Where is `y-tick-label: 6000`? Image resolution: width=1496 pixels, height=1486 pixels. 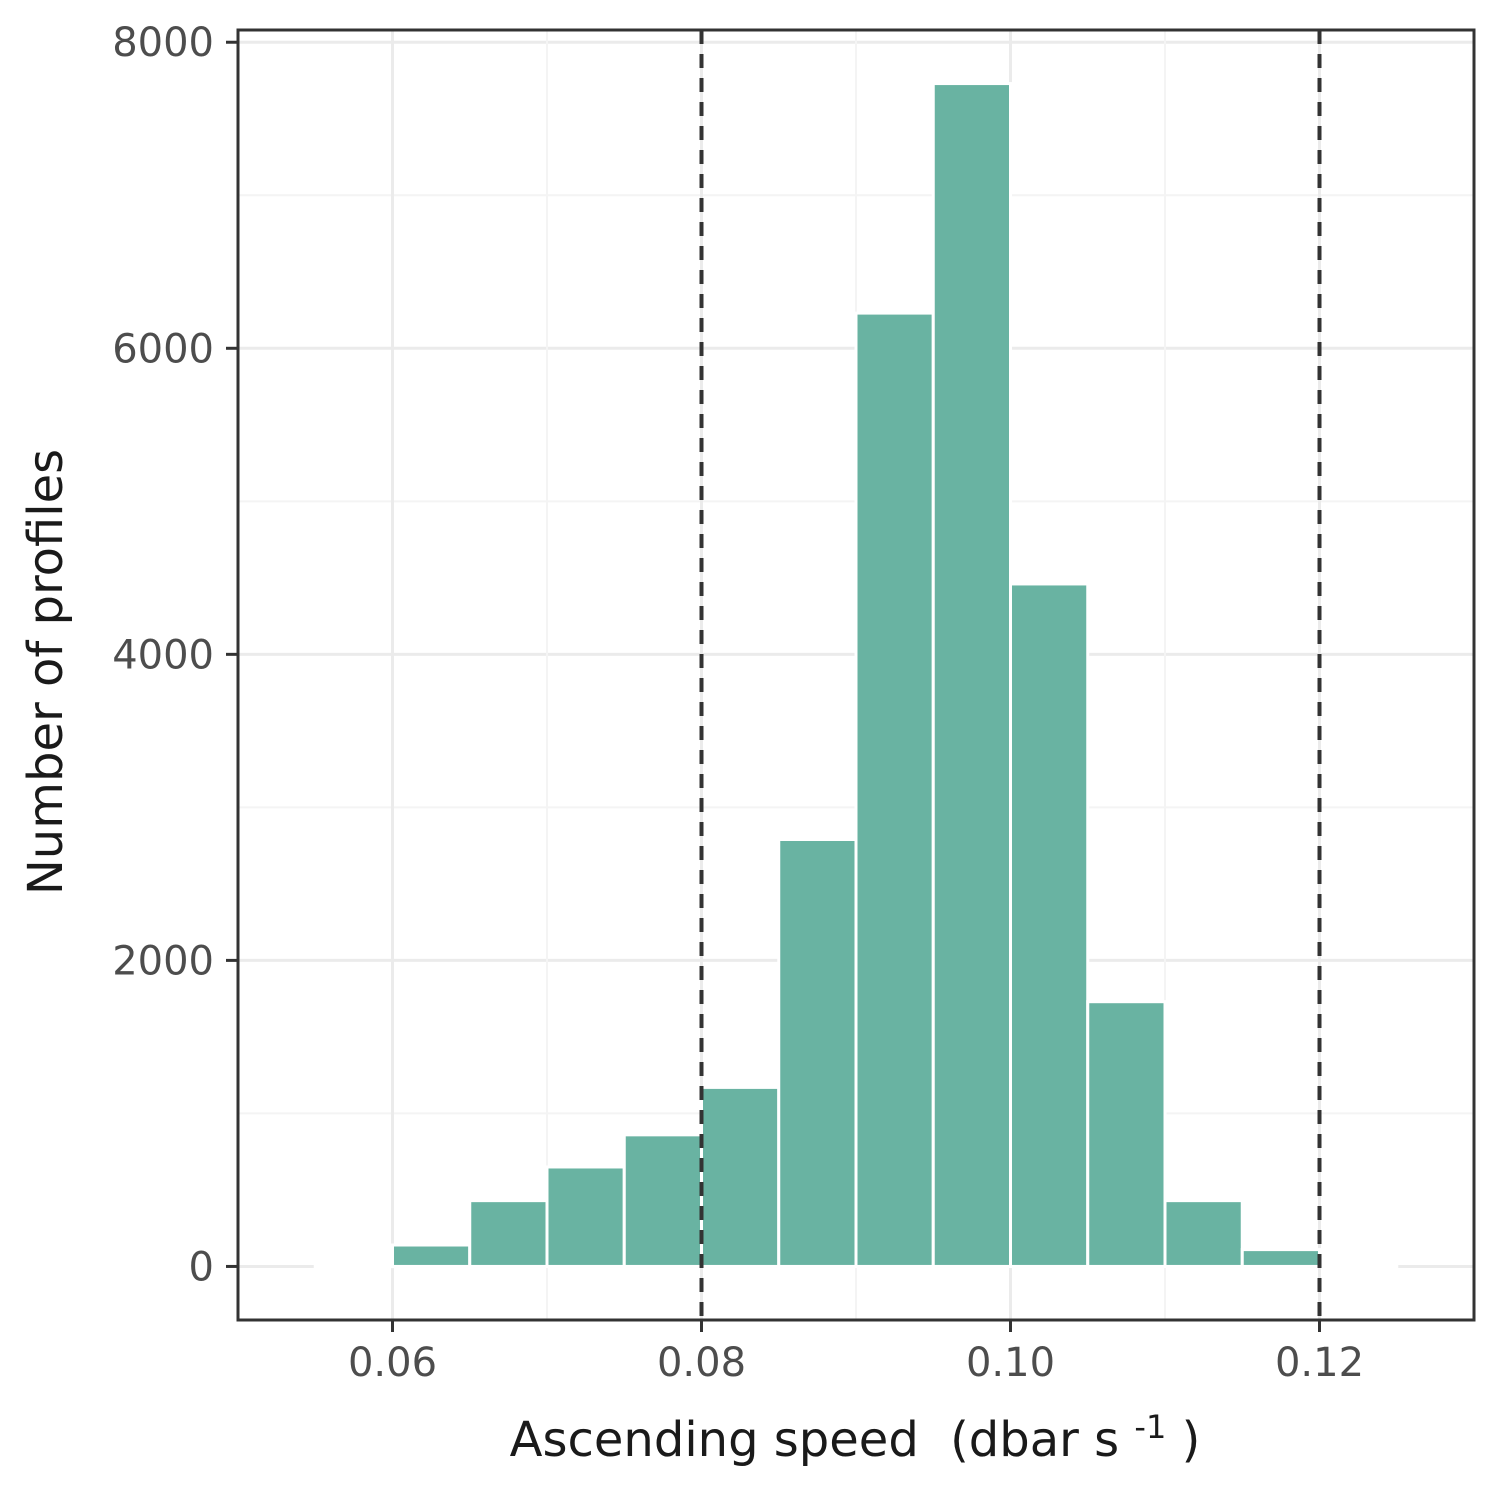
y-tick-label: 6000 is located at coordinates (163, 349).